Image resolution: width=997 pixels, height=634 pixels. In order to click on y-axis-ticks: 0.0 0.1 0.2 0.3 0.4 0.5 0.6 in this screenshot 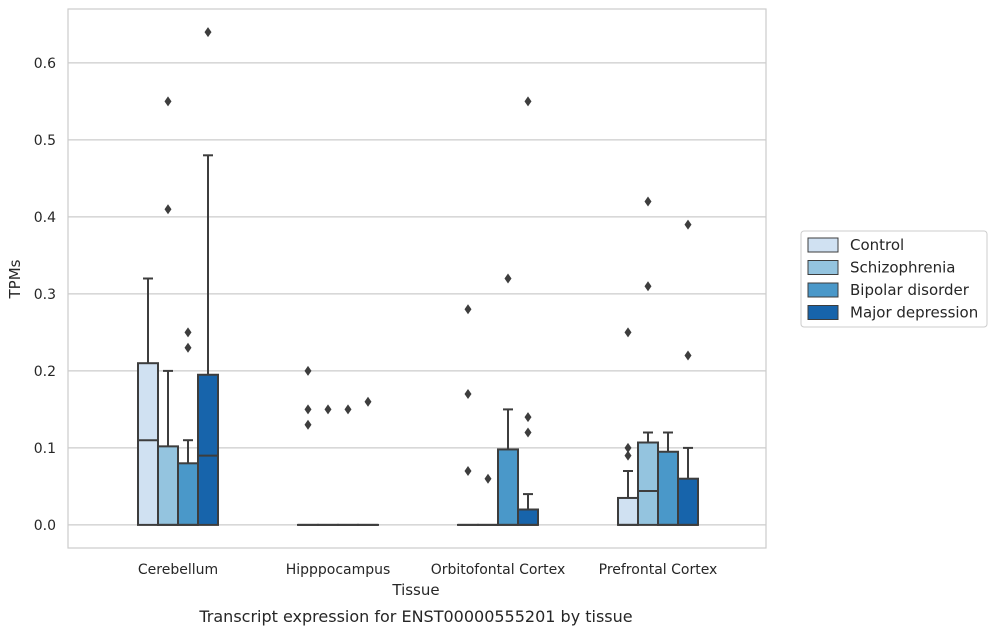, I will do `click(45, 295)`.